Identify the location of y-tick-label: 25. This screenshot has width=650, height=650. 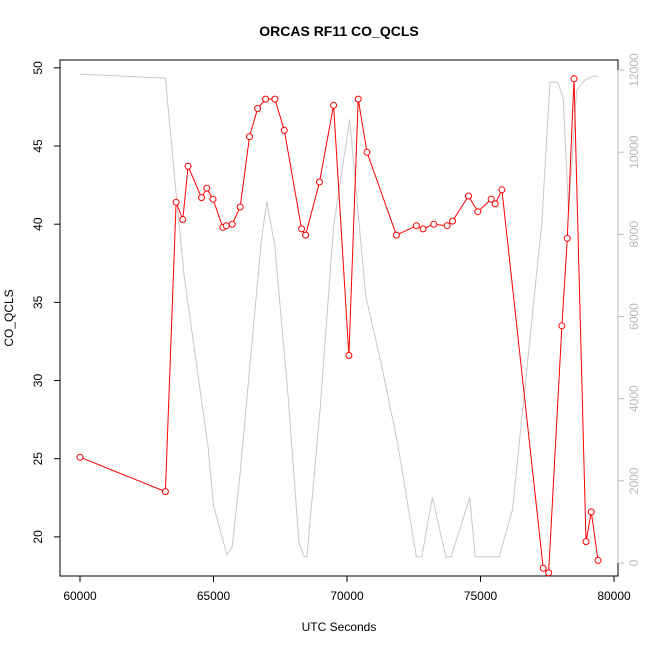
(38, 459).